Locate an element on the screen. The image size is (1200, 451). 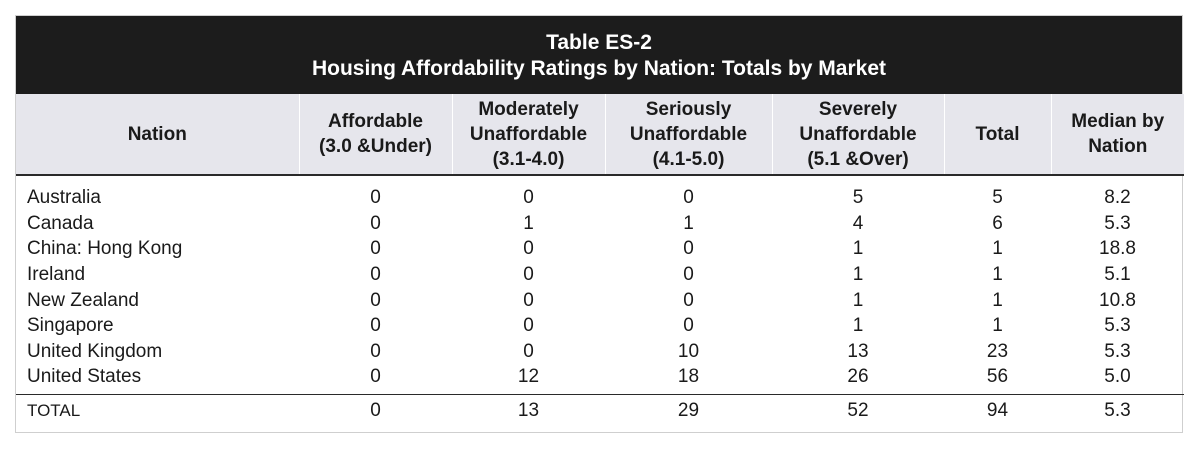
table-row: Canada 0 1 1 4 6 5.3 is located at coordinates (600, 224).